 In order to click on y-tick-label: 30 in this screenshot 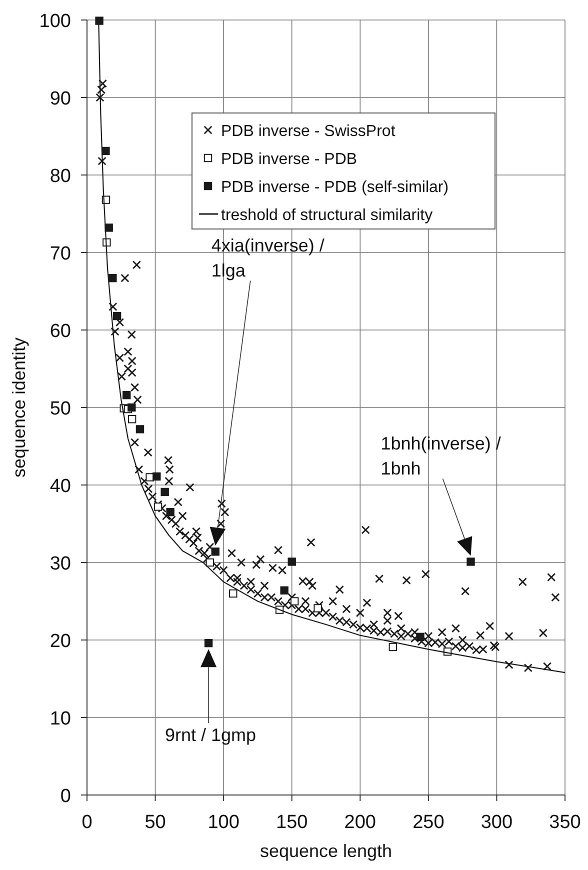, I will do `click(60, 564)`.